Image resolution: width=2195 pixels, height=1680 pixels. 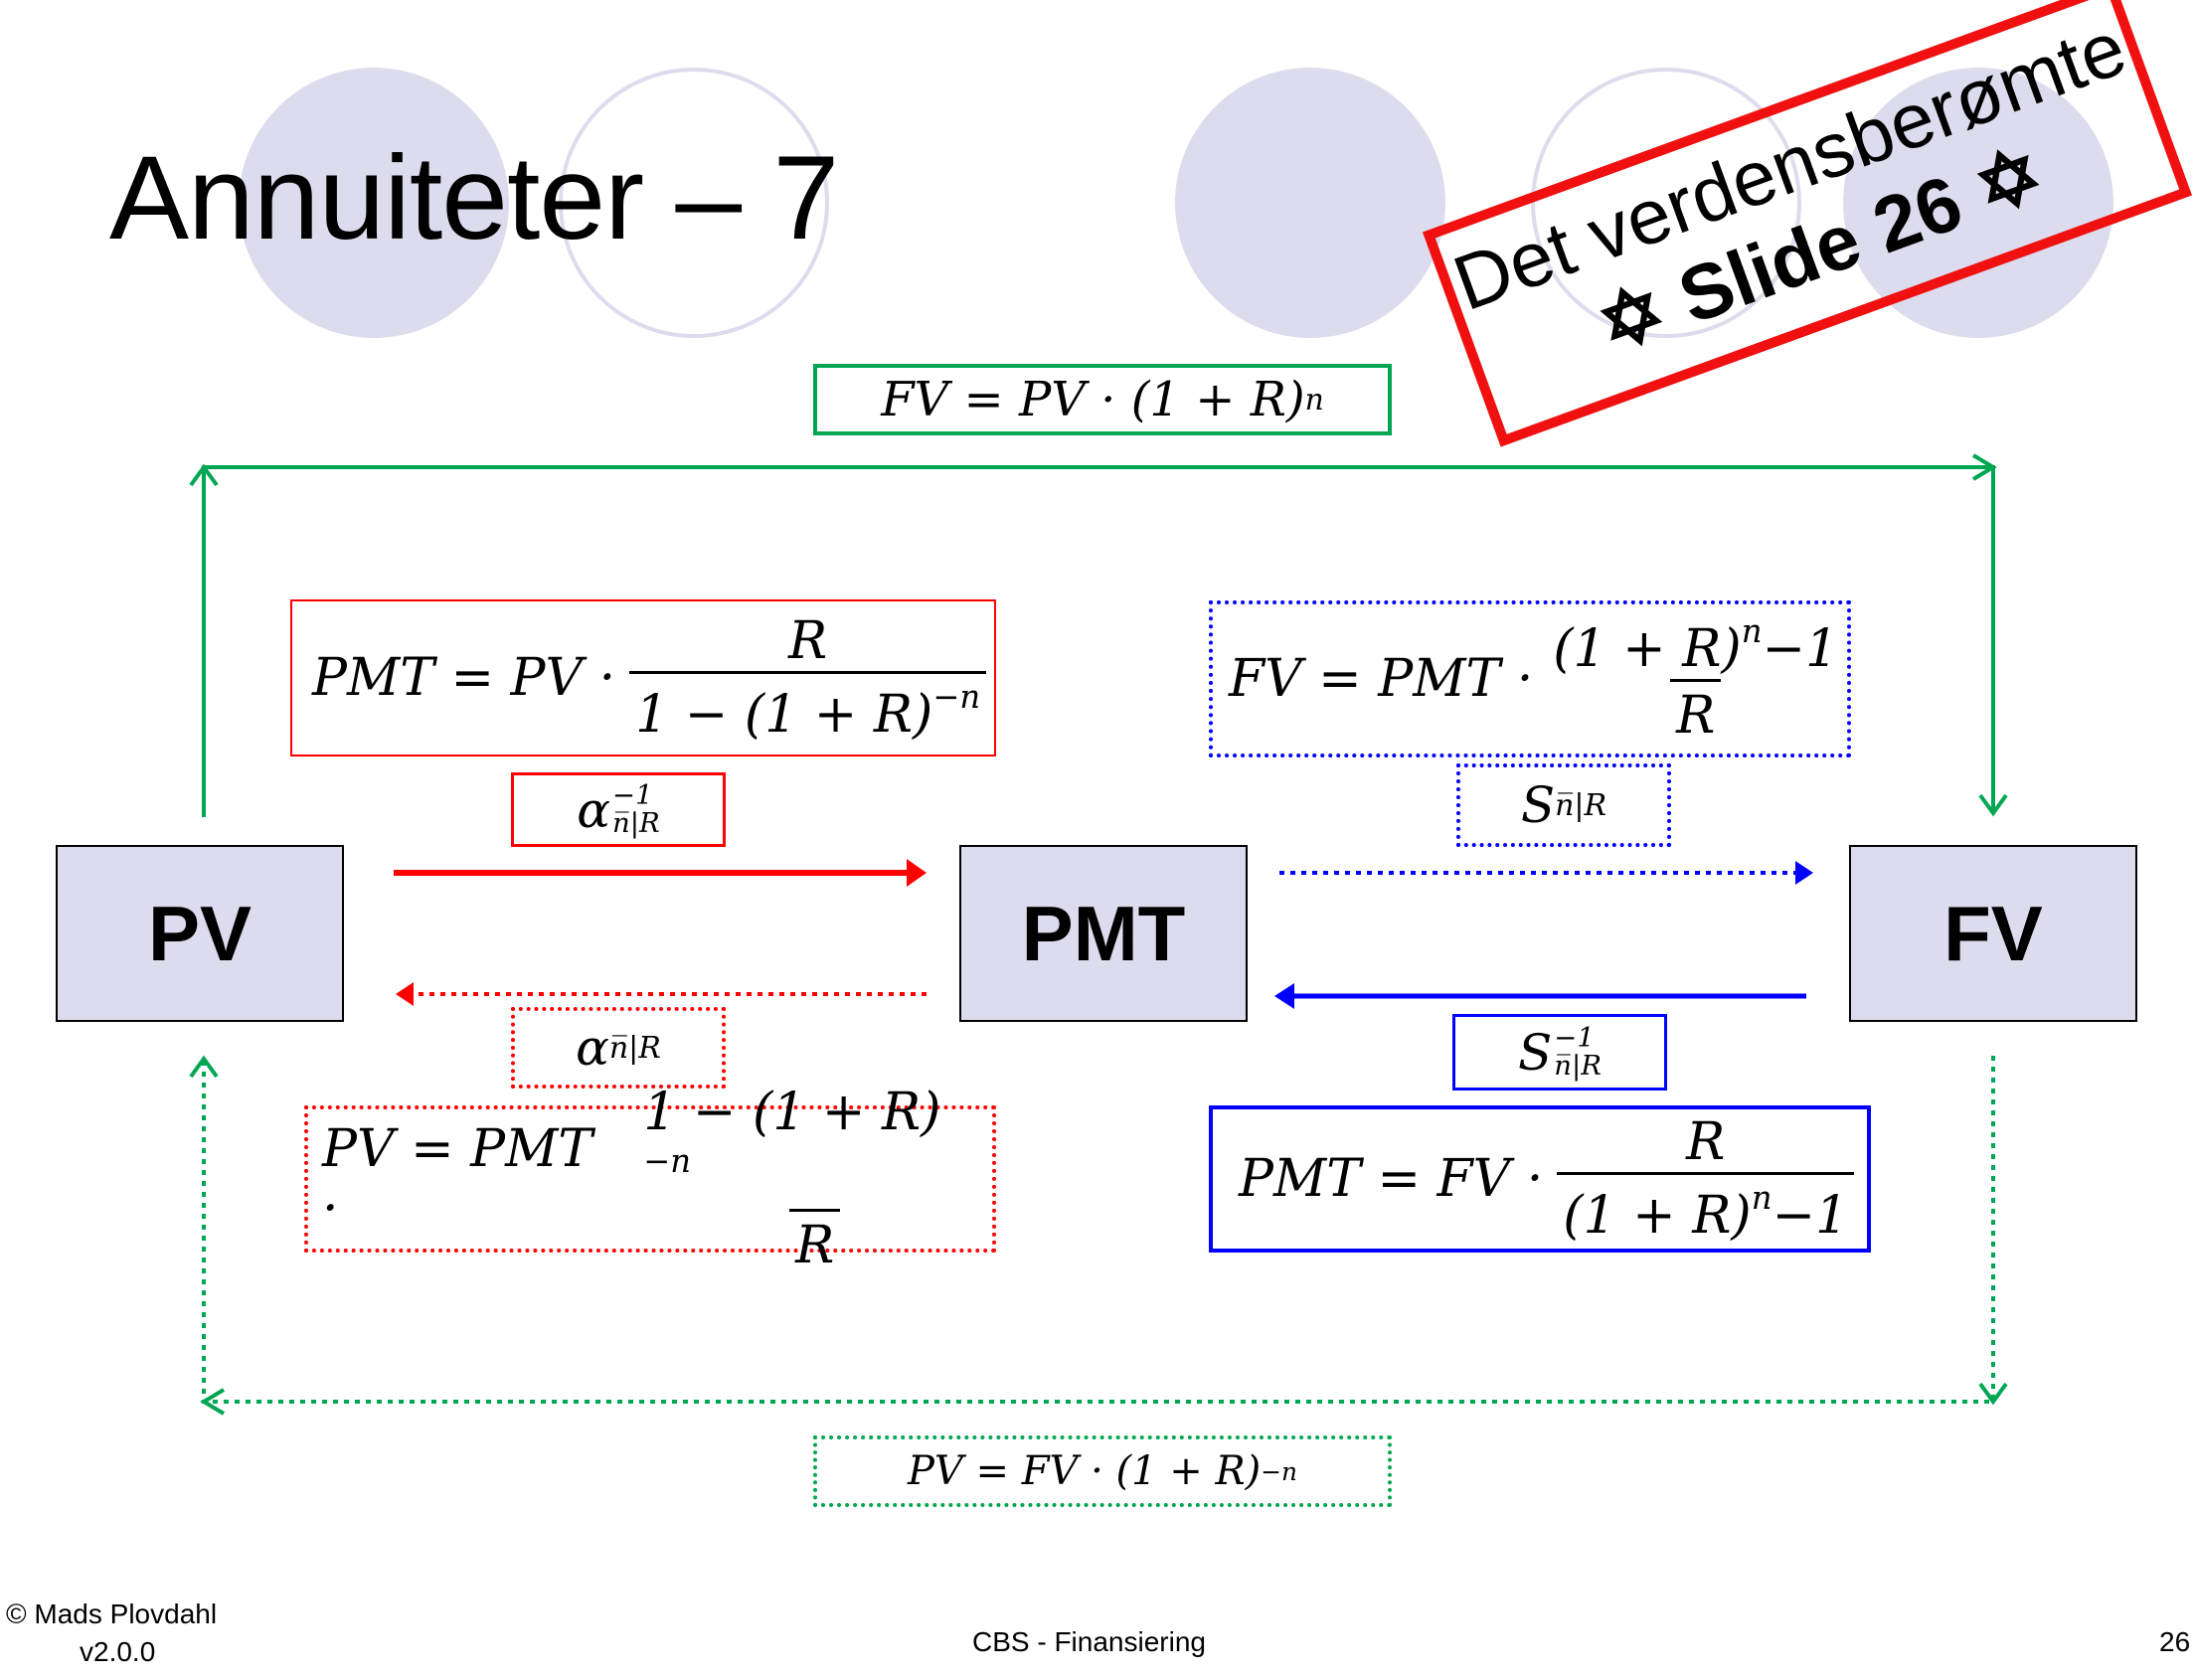 What do you see at coordinates (464, 678) in the screenshot?
I see `formula-pmt-from-pv-lhs: PMT = PV ·` at bounding box center [464, 678].